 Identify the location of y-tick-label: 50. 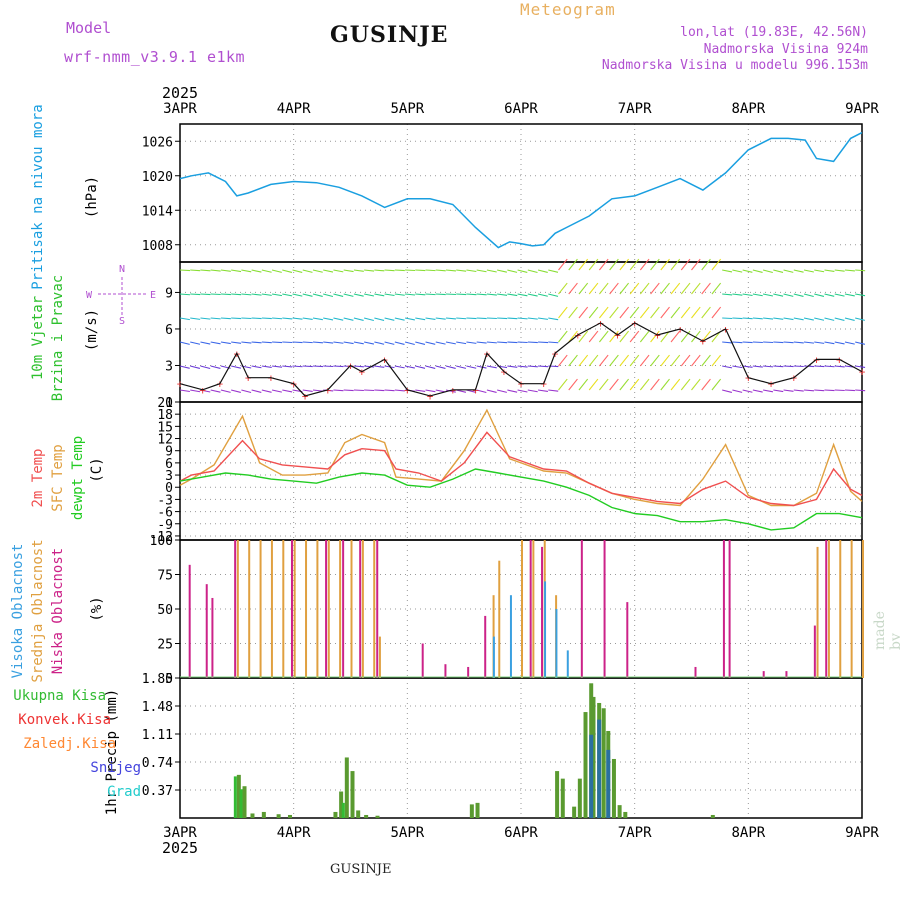
(165, 610).